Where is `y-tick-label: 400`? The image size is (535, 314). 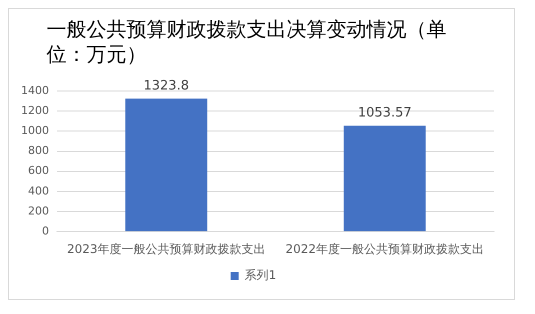 y-tick-label: 400 is located at coordinates (38, 191).